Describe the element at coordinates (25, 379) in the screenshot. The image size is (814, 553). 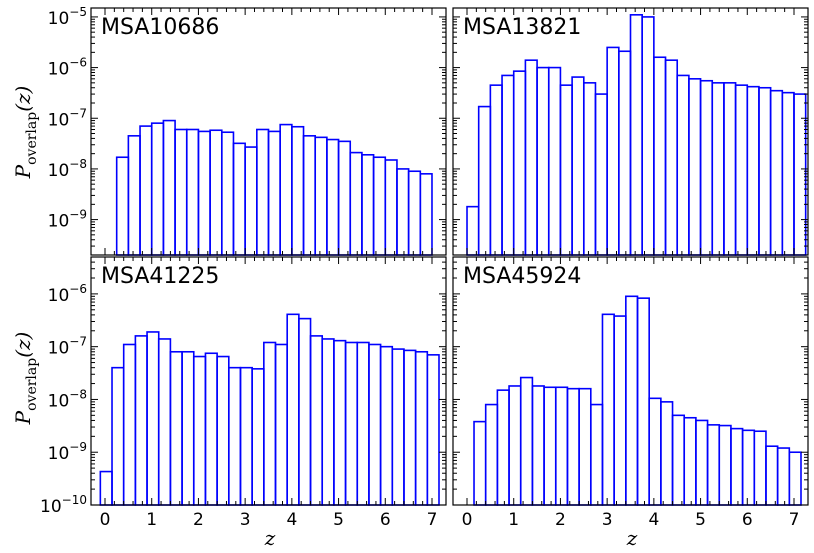
I see `ylabel-bottom: Poverlap(z)` at that location.